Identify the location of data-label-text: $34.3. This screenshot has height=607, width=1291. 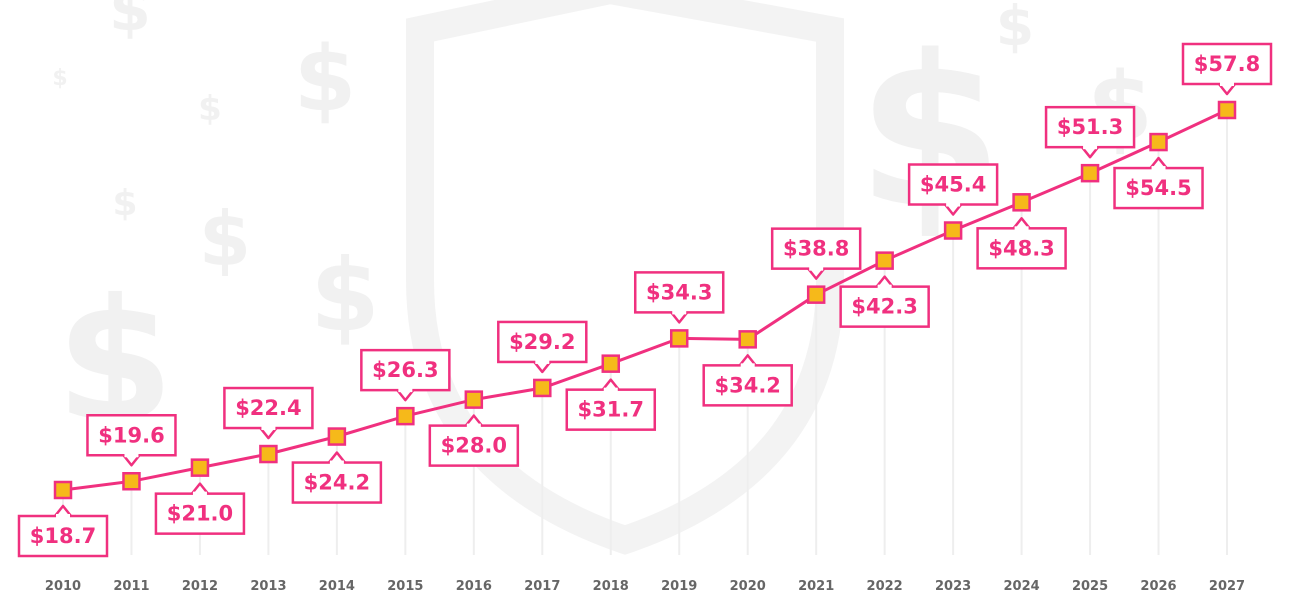
(679, 292).